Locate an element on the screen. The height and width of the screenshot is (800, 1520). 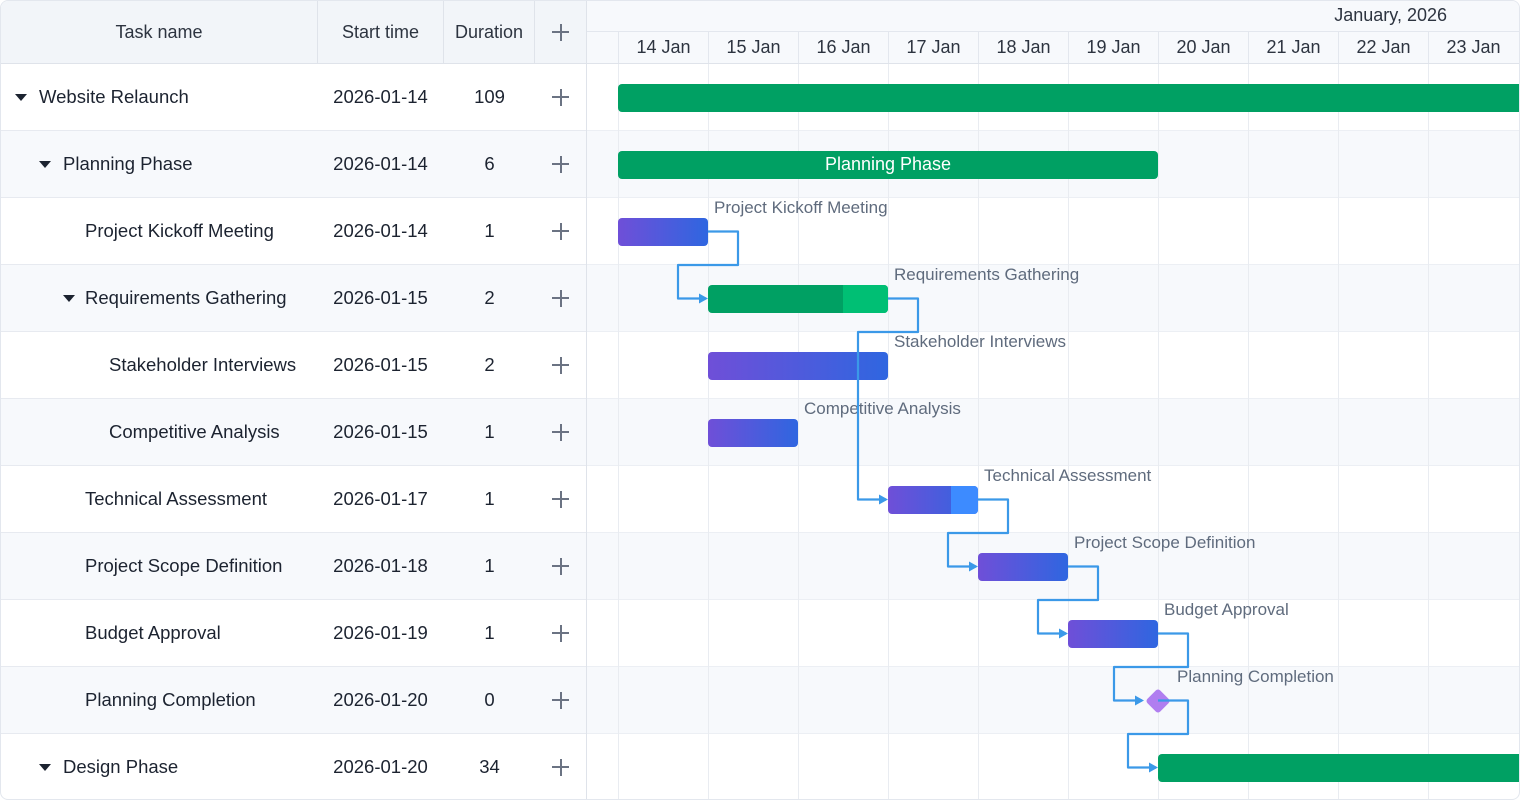
grid-row: Competitive Analysis 2026-01-15 1 is located at coordinates (293, 432).